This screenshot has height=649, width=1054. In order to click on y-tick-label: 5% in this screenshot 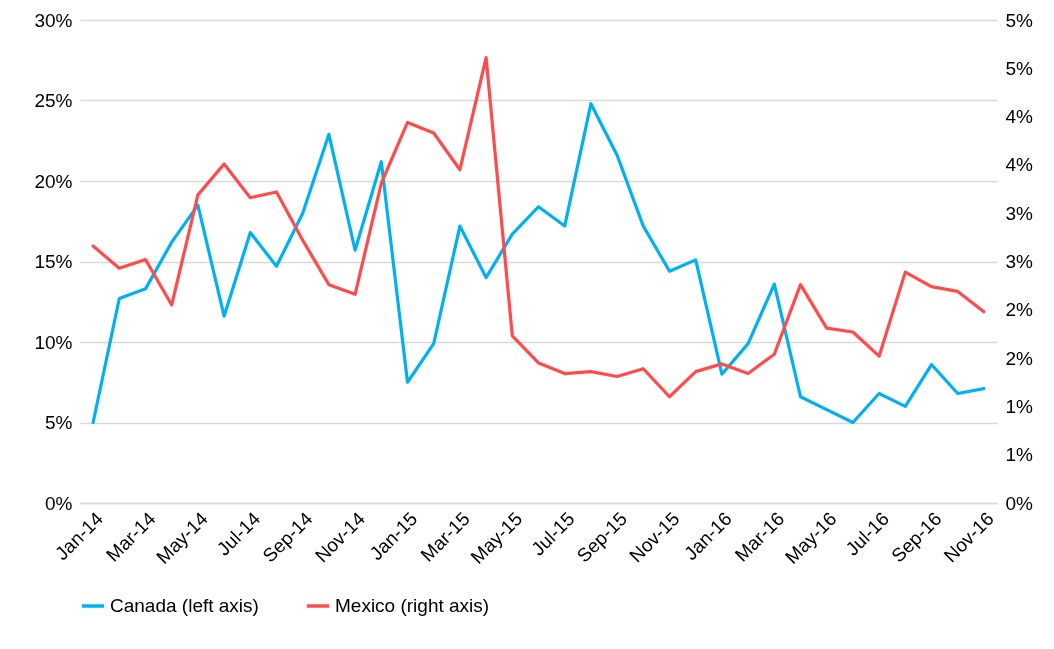, I will do `click(59, 422)`.